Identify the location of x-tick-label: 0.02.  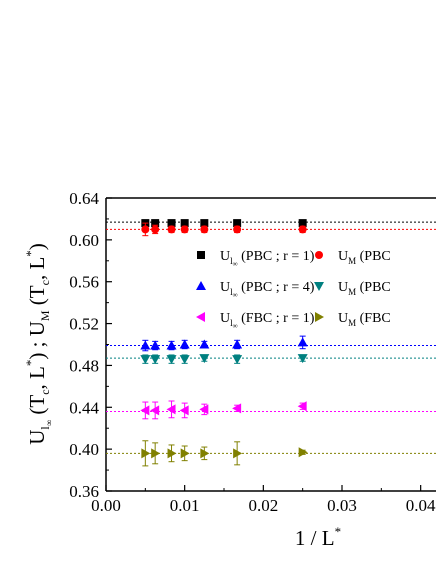
(263, 505).